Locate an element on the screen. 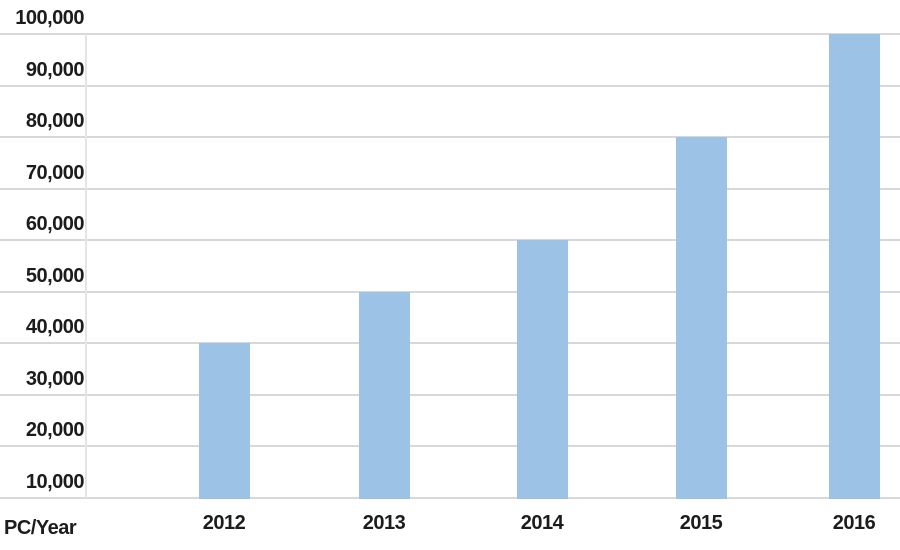 Image resolution: width=900 pixels, height=550 pixels. y-axis-tick-label: 90,000 is located at coordinates (55, 69).